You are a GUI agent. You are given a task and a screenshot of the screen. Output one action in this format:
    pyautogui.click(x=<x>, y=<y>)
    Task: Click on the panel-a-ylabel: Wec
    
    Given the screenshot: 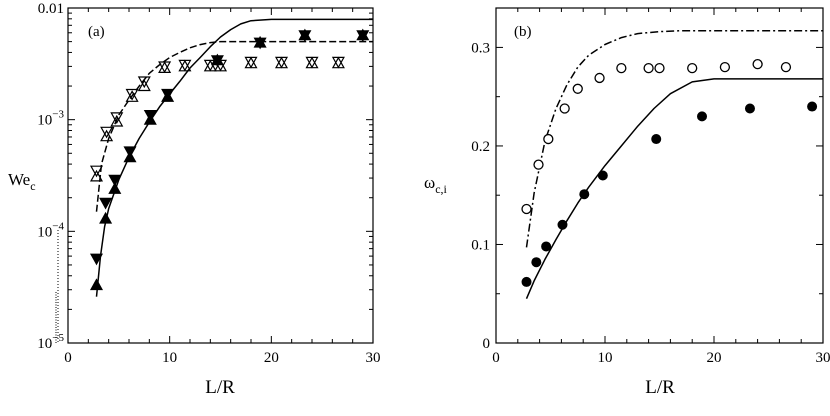 What is the action you would take?
    pyautogui.click(x=22, y=181)
    